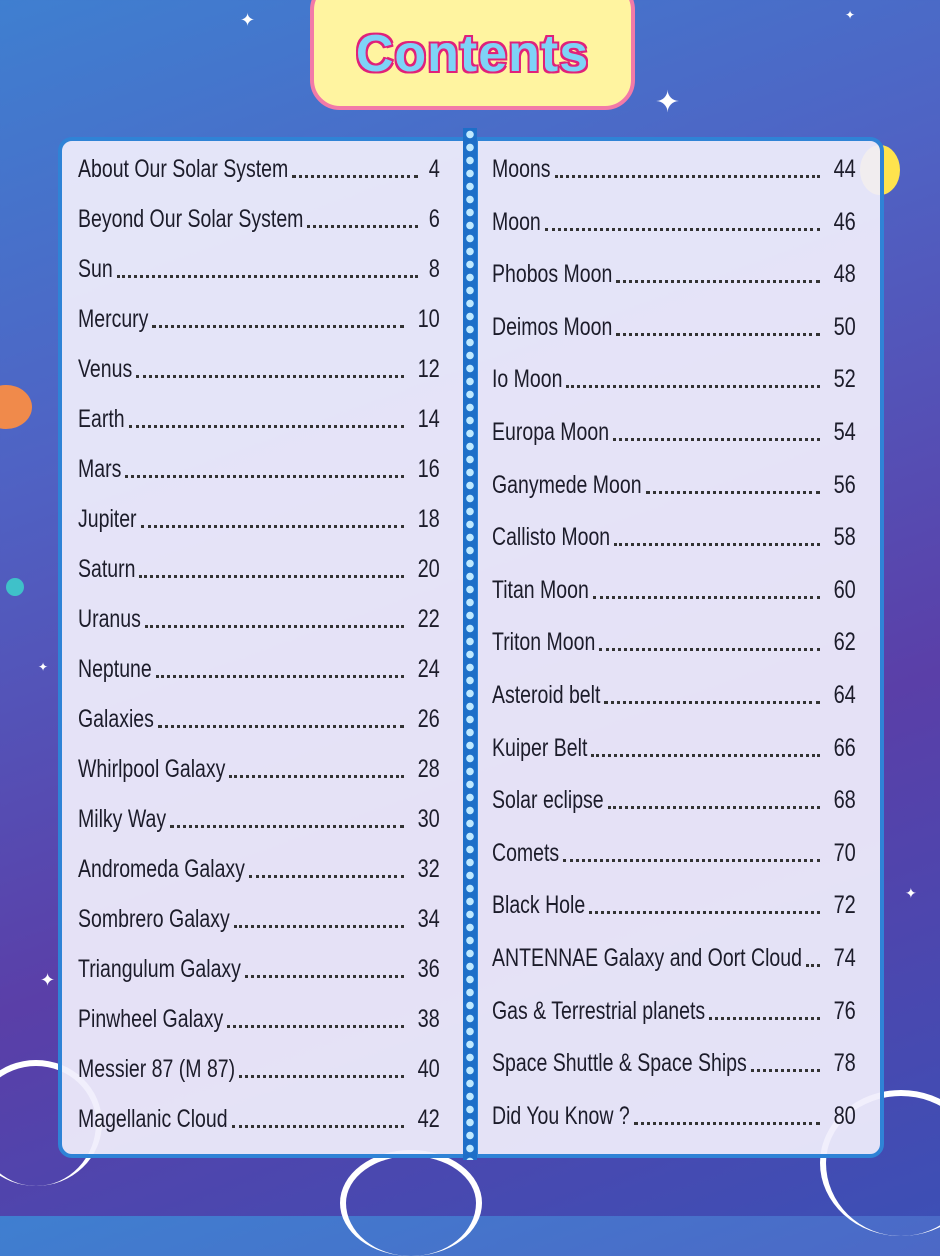 The height and width of the screenshot is (1256, 940). I want to click on entry-title: Comets, so click(526, 852).